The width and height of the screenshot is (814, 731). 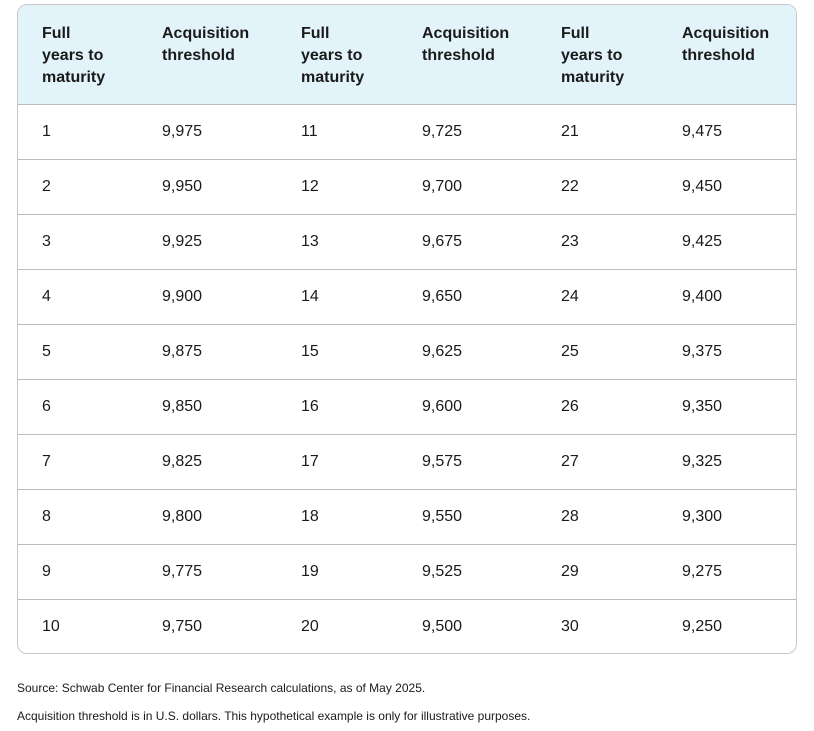 What do you see at coordinates (78, 407) in the screenshot?
I see `years-to-maturity-cell: 6` at bounding box center [78, 407].